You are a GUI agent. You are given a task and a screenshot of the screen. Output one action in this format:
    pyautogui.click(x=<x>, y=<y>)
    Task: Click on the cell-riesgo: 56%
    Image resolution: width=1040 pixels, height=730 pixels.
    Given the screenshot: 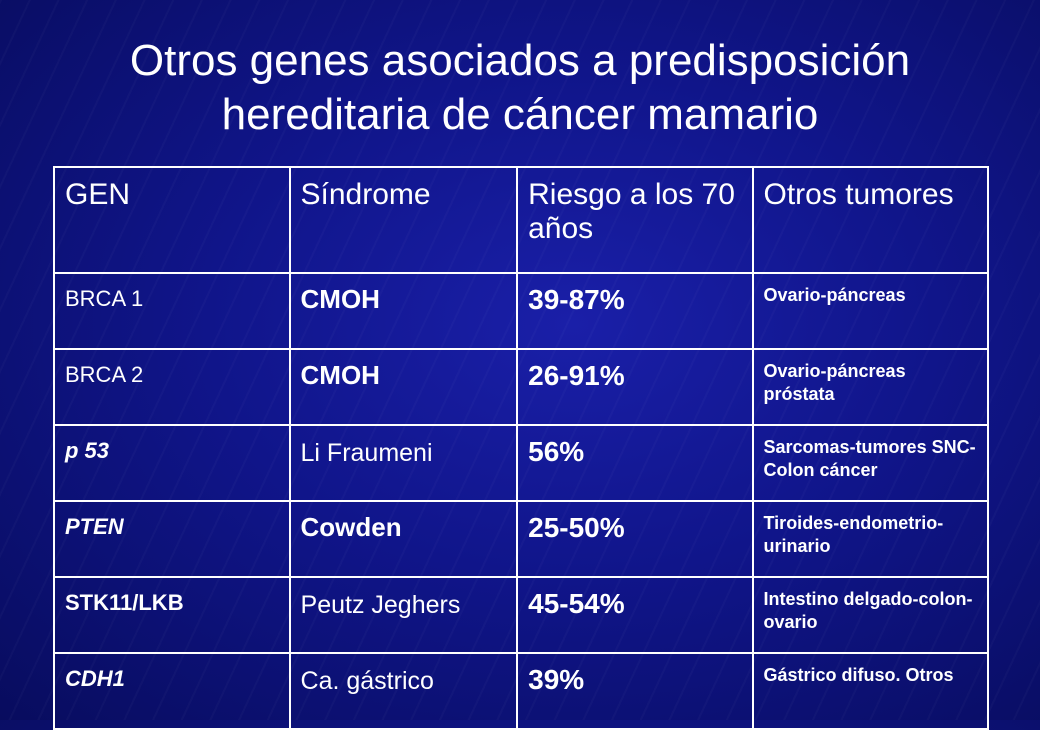 What is the action you would take?
    pyautogui.click(x=635, y=463)
    